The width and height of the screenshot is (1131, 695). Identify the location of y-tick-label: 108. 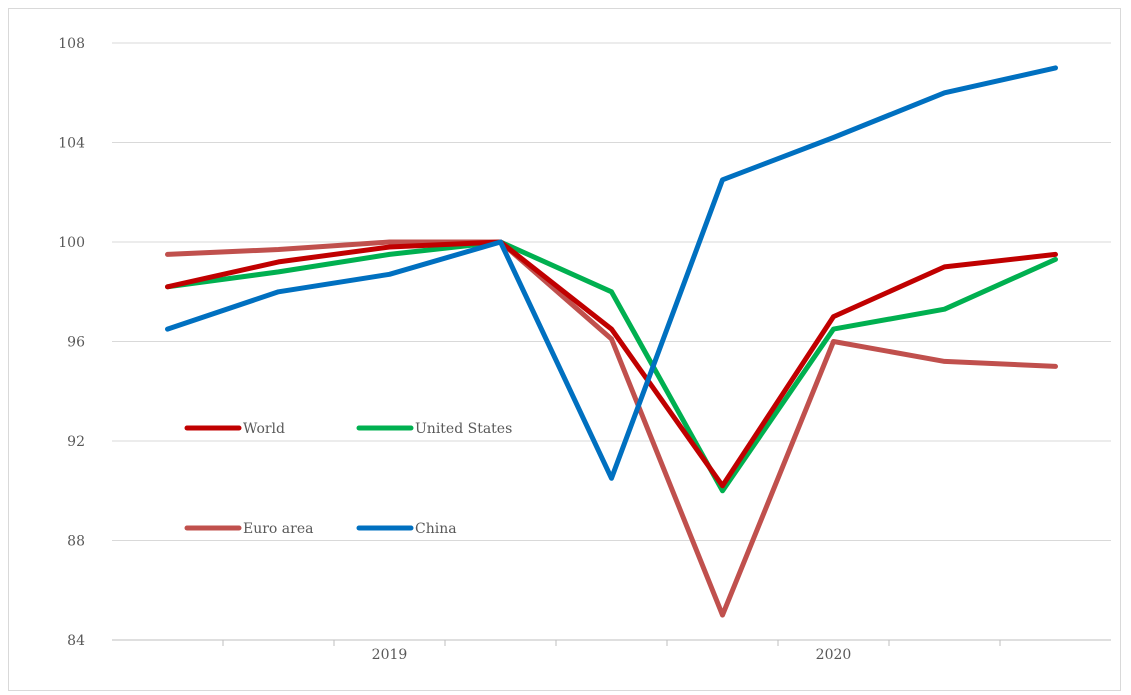
(71, 44).